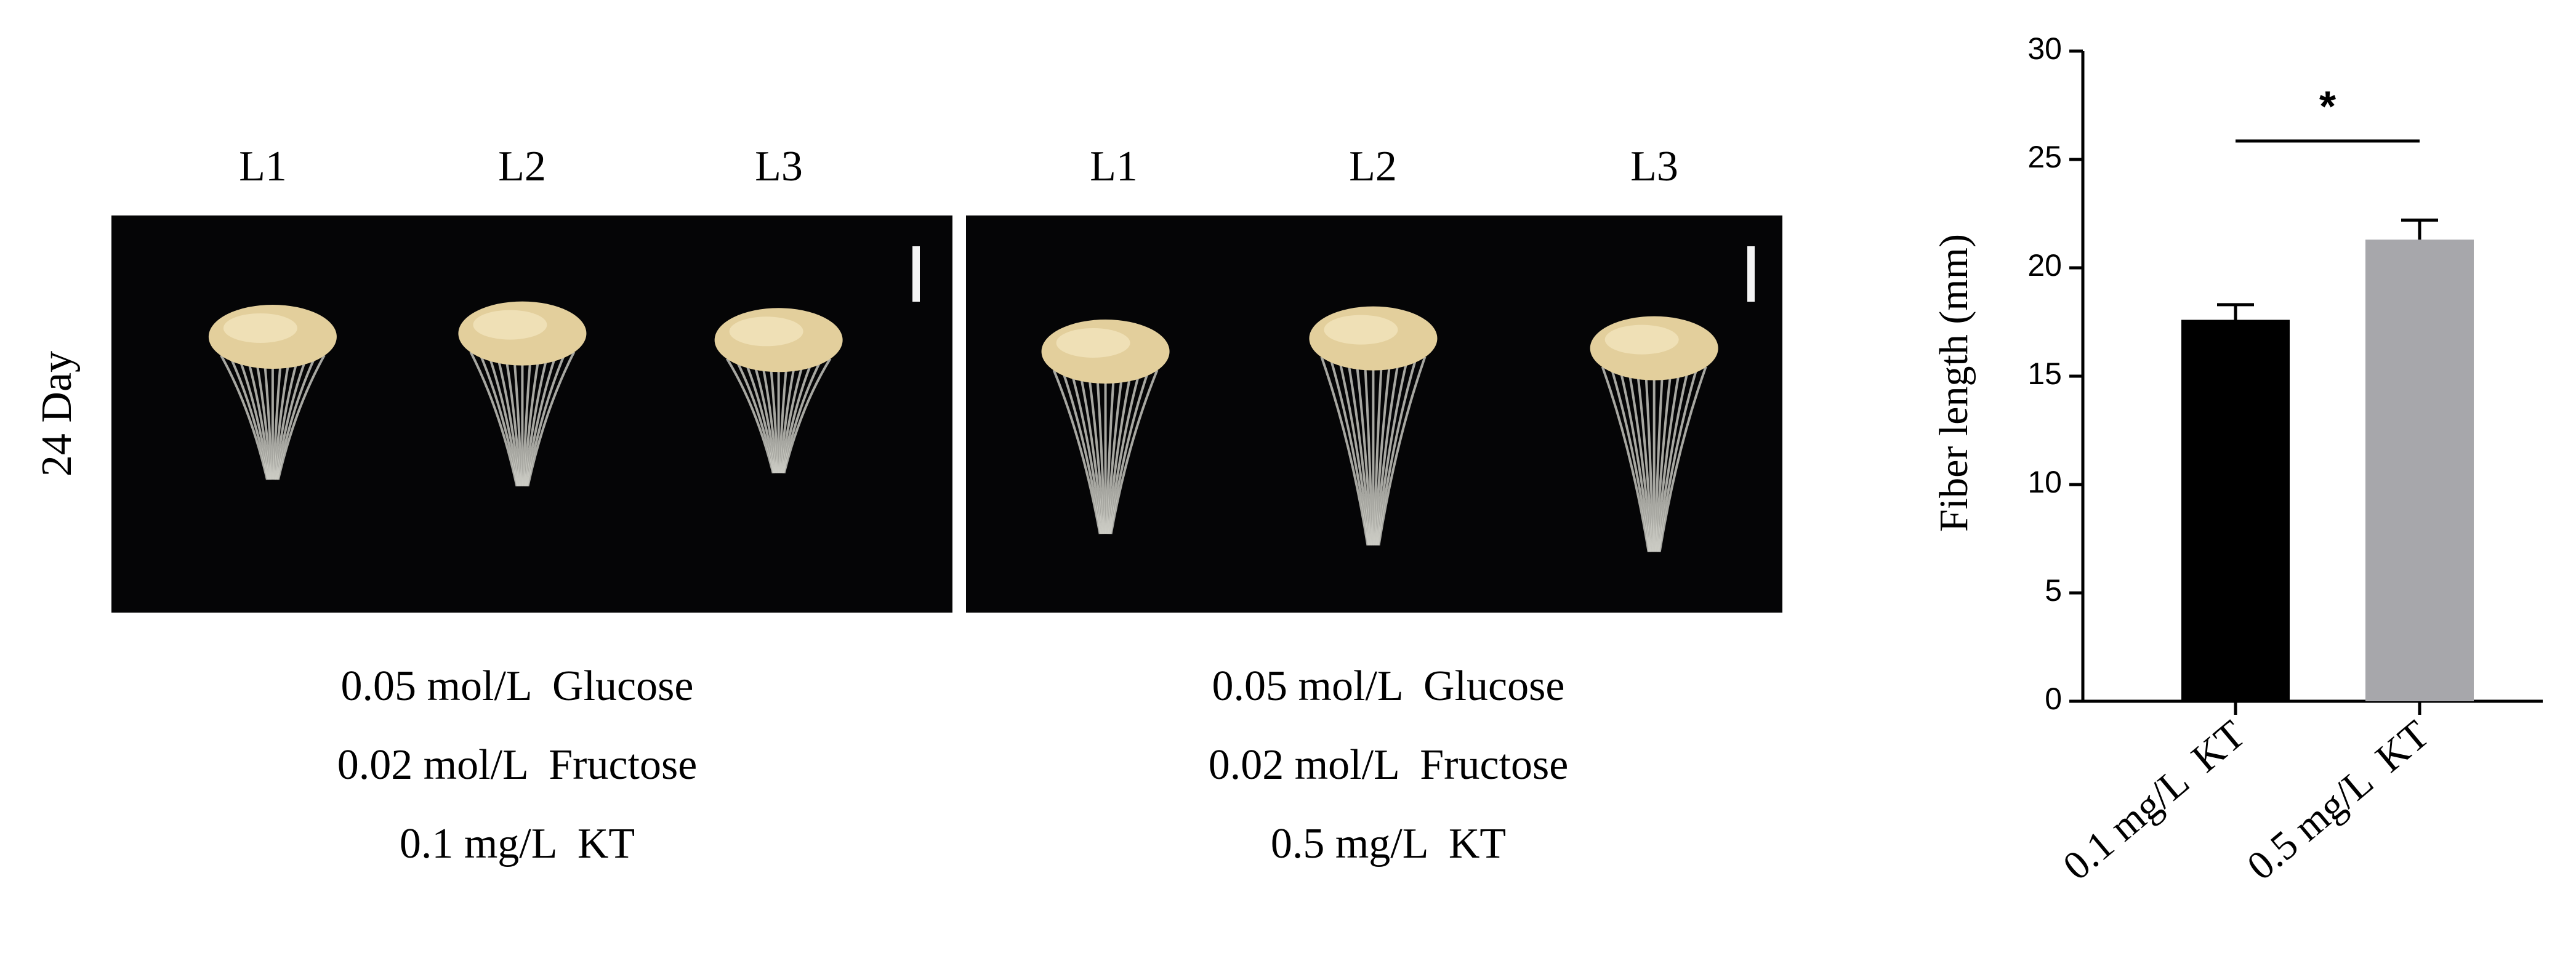  What do you see at coordinates (2044, 48) in the screenshot?
I see `y-tick-label: 30` at bounding box center [2044, 48].